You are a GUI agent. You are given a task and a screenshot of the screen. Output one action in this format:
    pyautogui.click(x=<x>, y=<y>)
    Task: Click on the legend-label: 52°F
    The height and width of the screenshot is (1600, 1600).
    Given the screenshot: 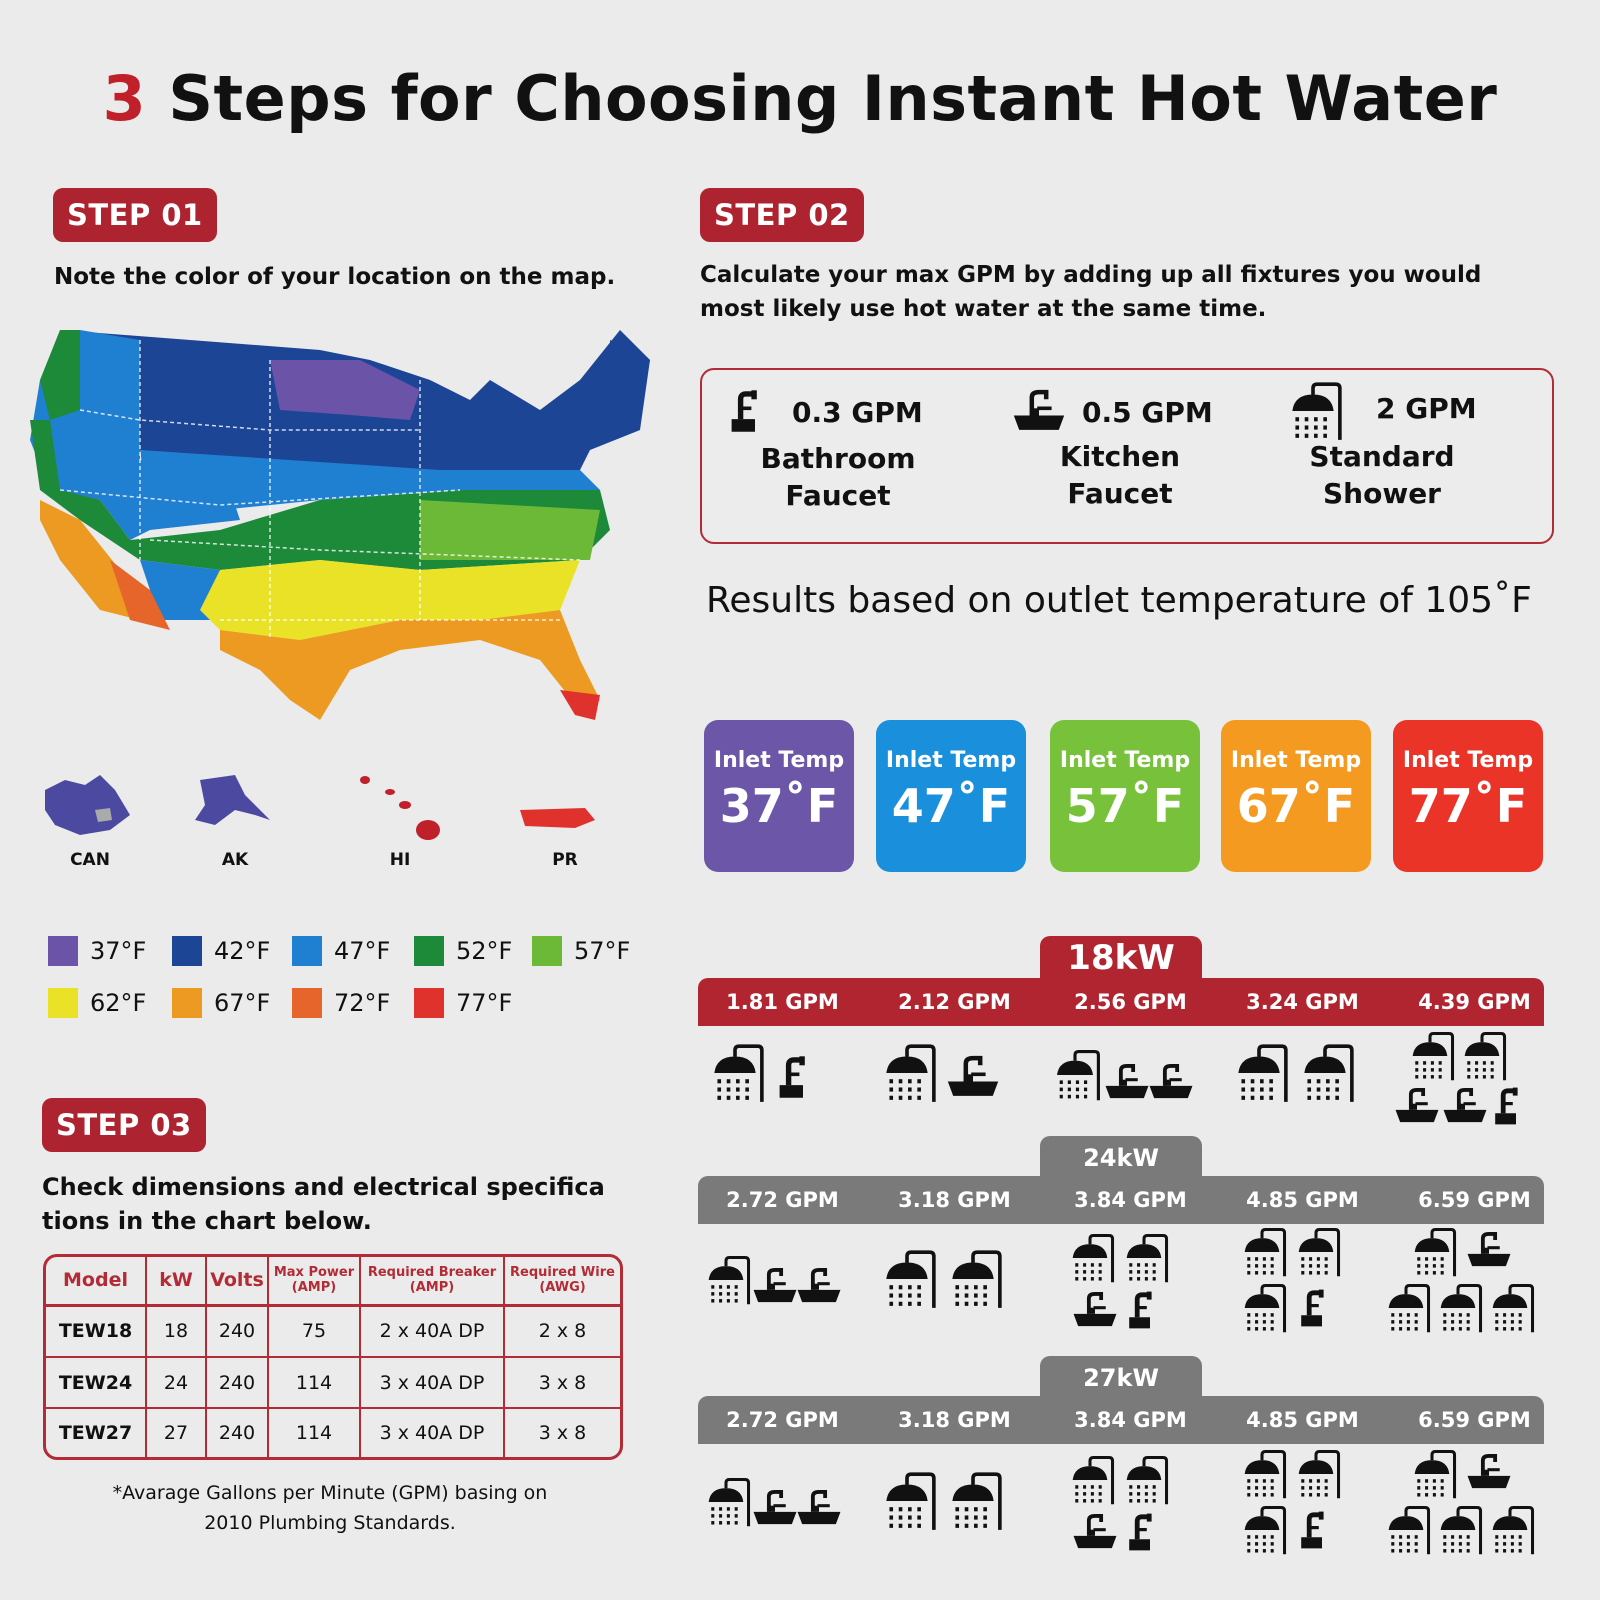 What is the action you would take?
    pyautogui.click(x=484, y=951)
    